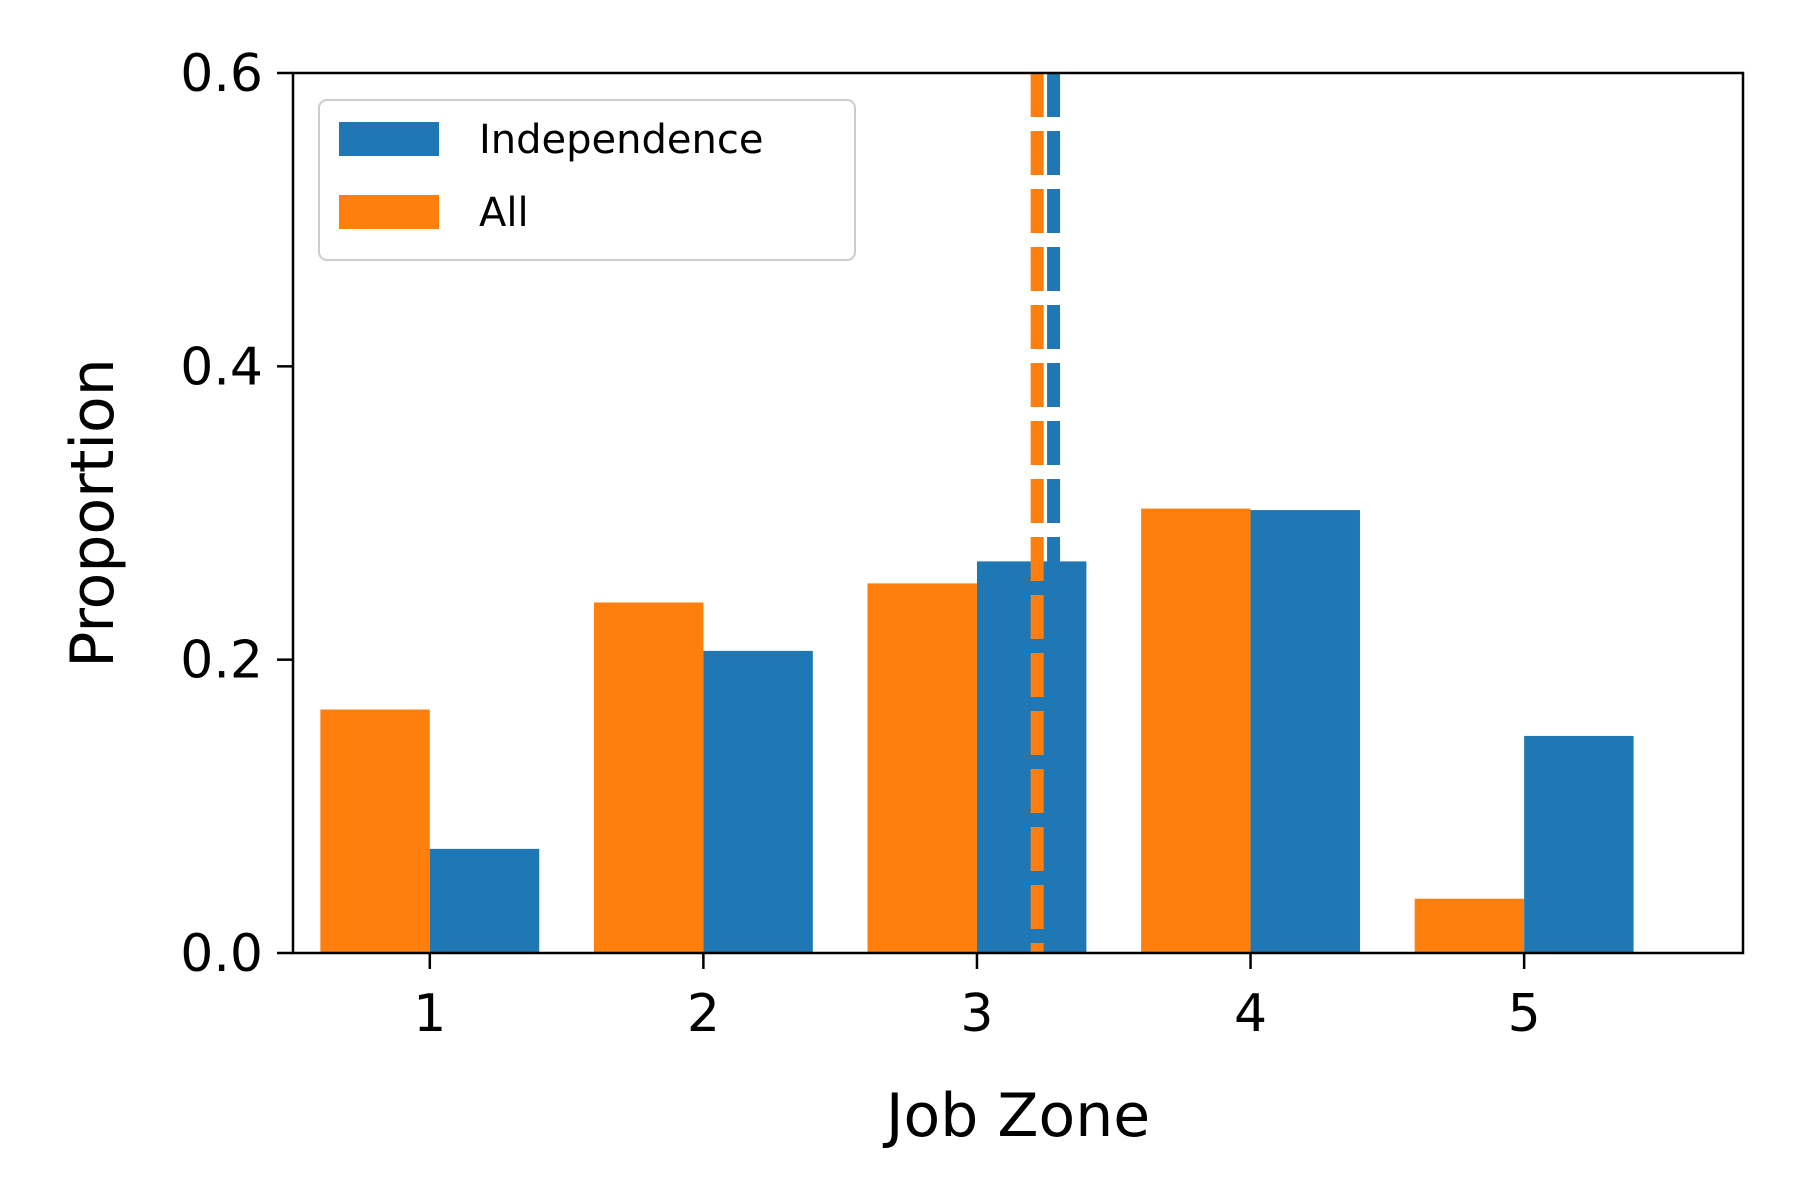 The height and width of the screenshot is (1200, 1800). I want to click on y-tick-label: 0.4, so click(221, 367).